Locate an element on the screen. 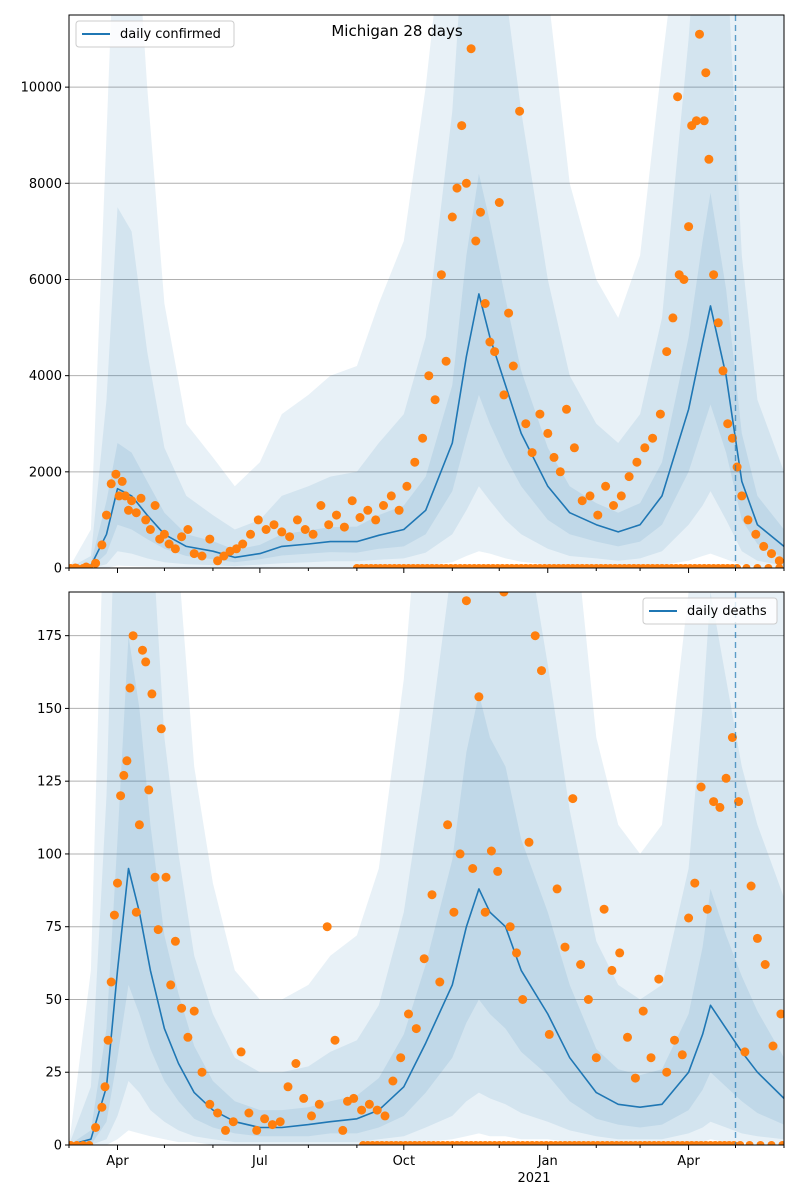  deaths-y-tick-label: 100 is located at coordinates (49, 854).